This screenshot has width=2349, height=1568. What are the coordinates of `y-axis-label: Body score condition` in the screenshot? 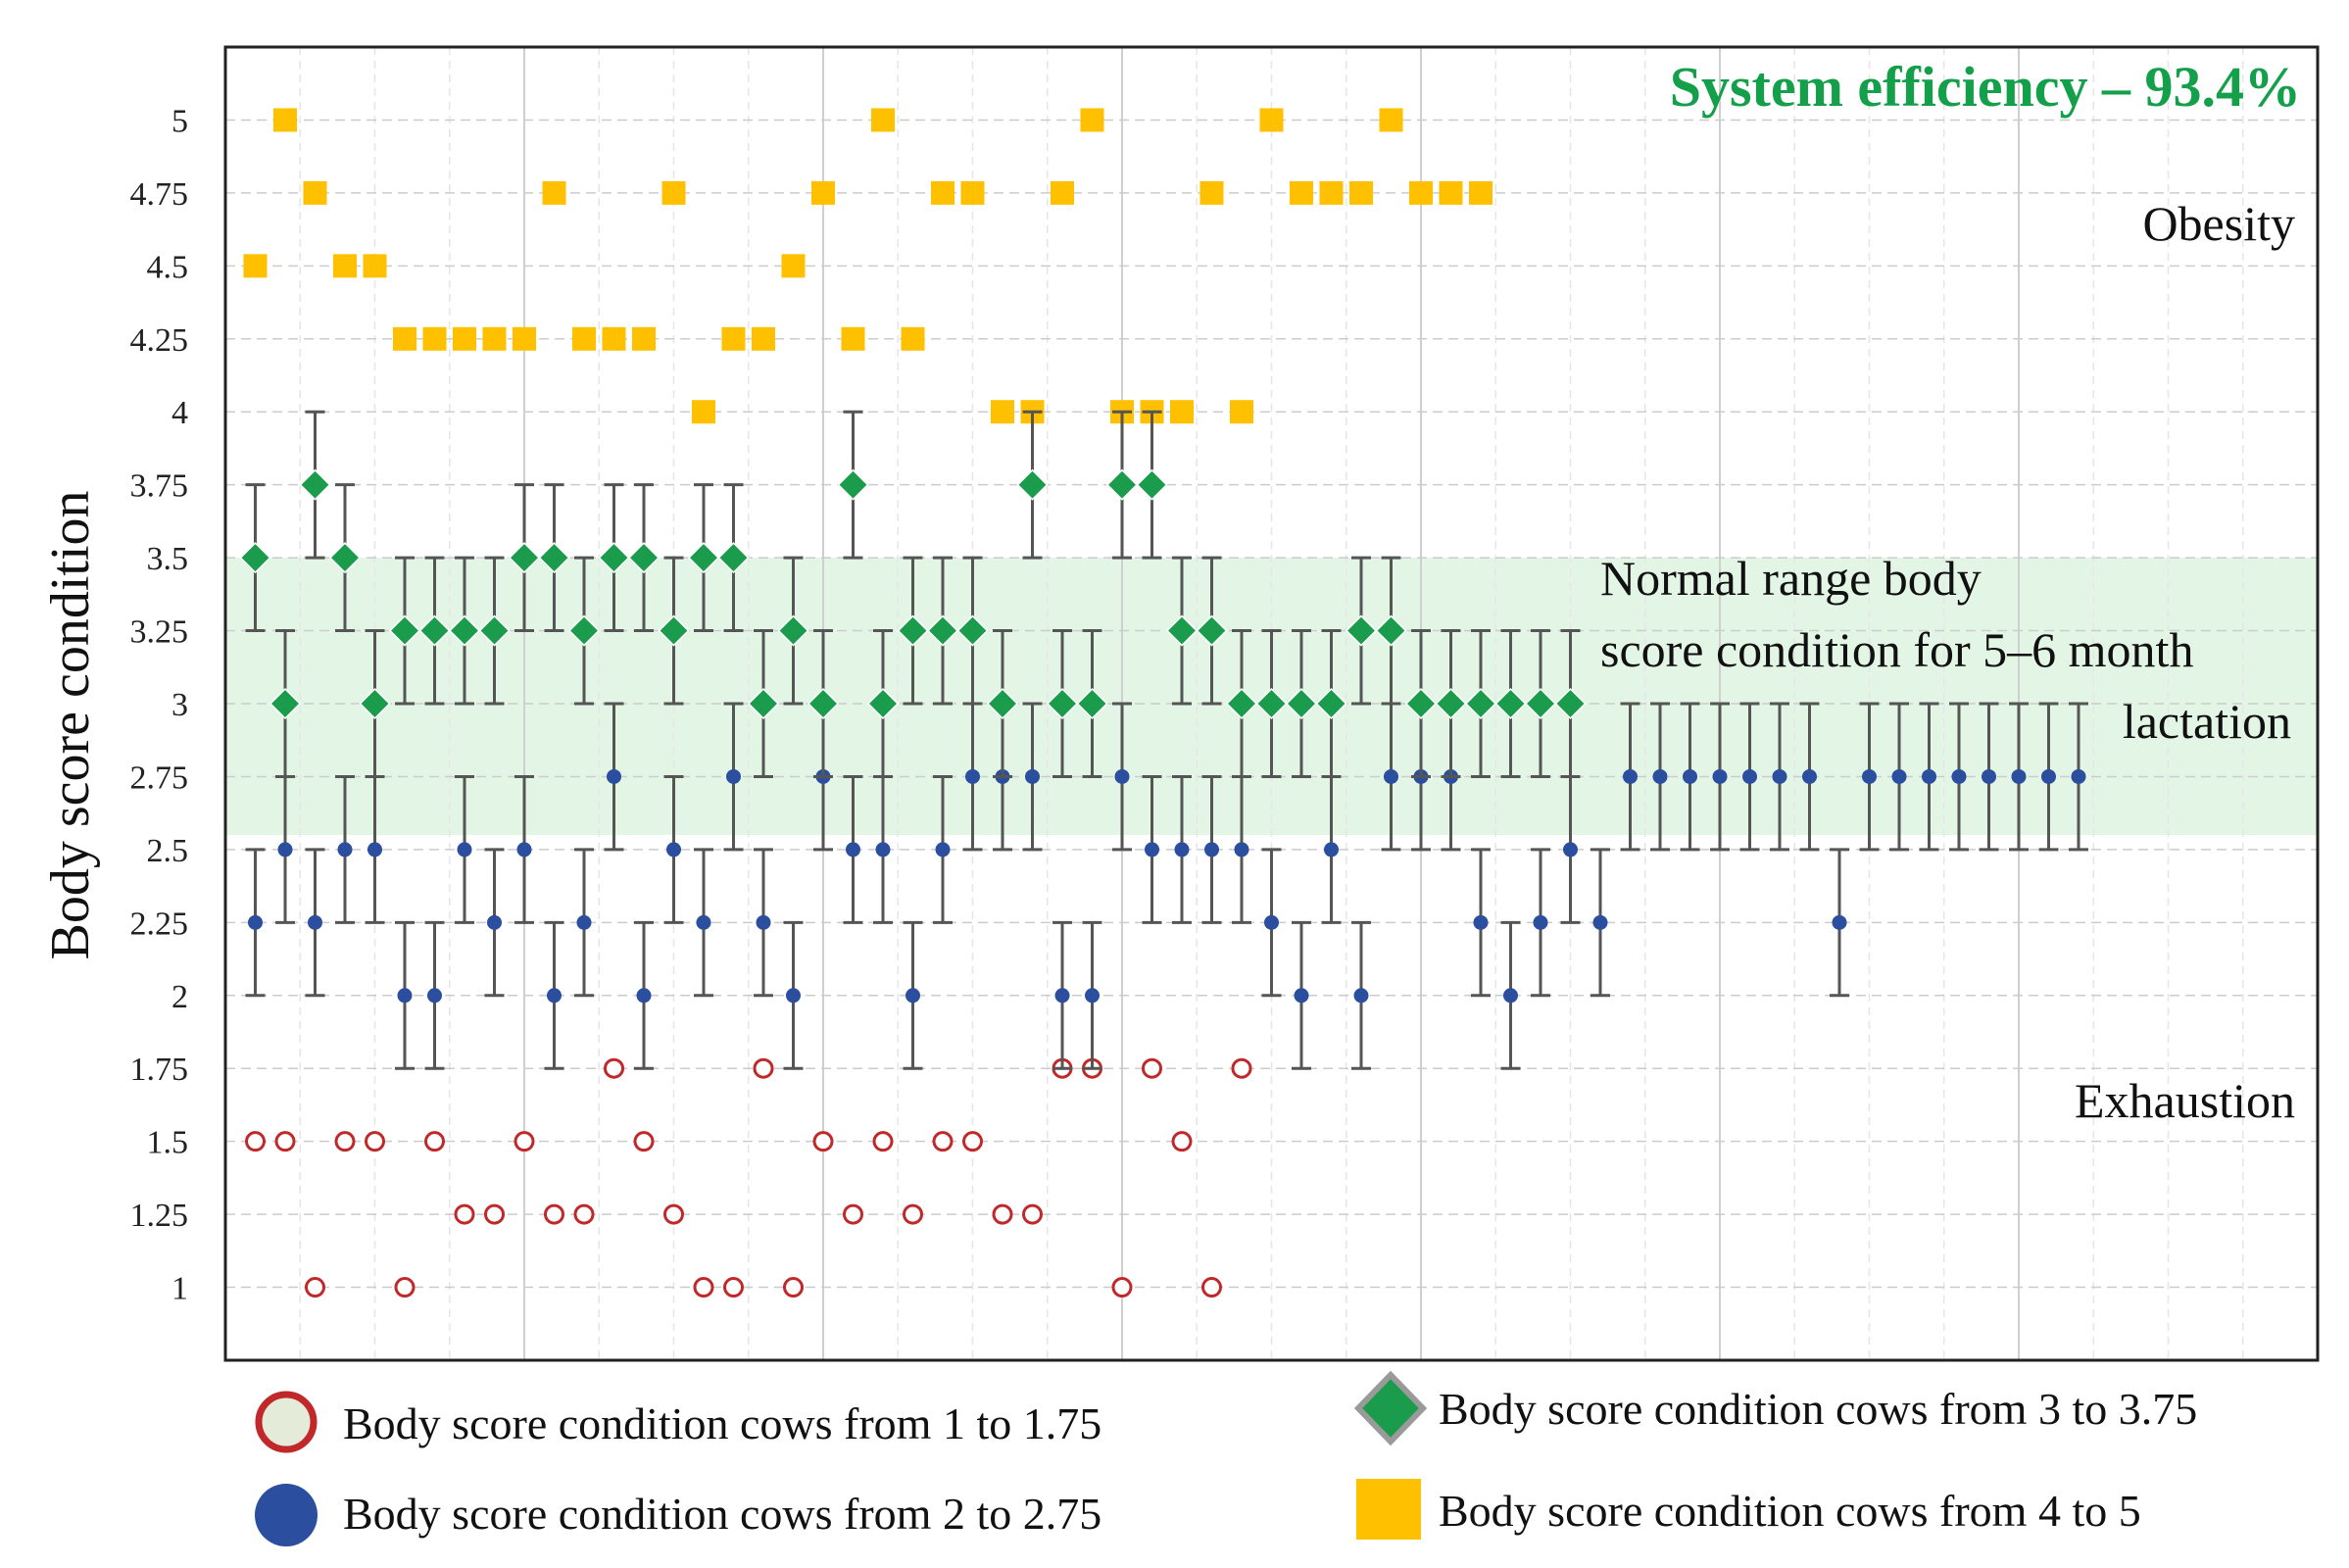 It's located at (71, 724).